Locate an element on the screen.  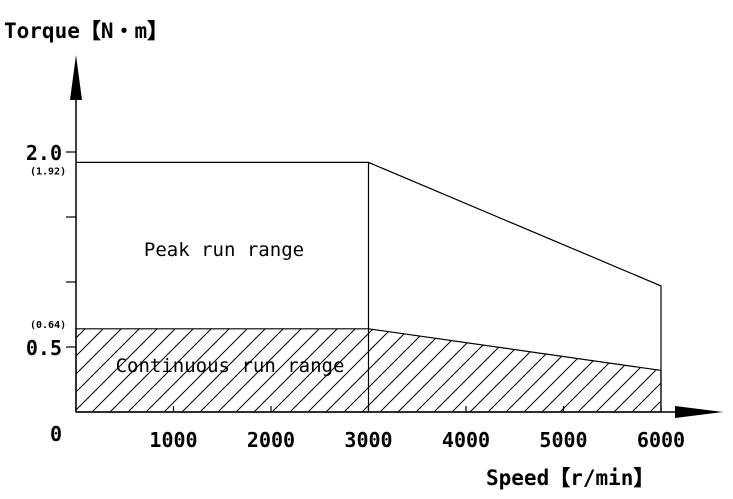
x-tick-labels: 0 1000 2000 3000 4000 5000 6000 is located at coordinates (367, 437).